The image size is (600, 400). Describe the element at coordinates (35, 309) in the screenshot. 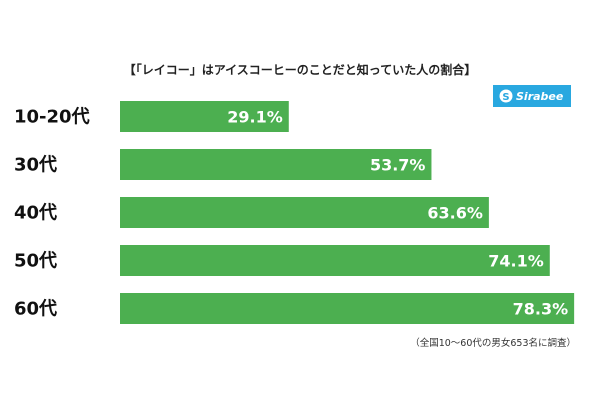

I see `category-label: 60代` at that location.